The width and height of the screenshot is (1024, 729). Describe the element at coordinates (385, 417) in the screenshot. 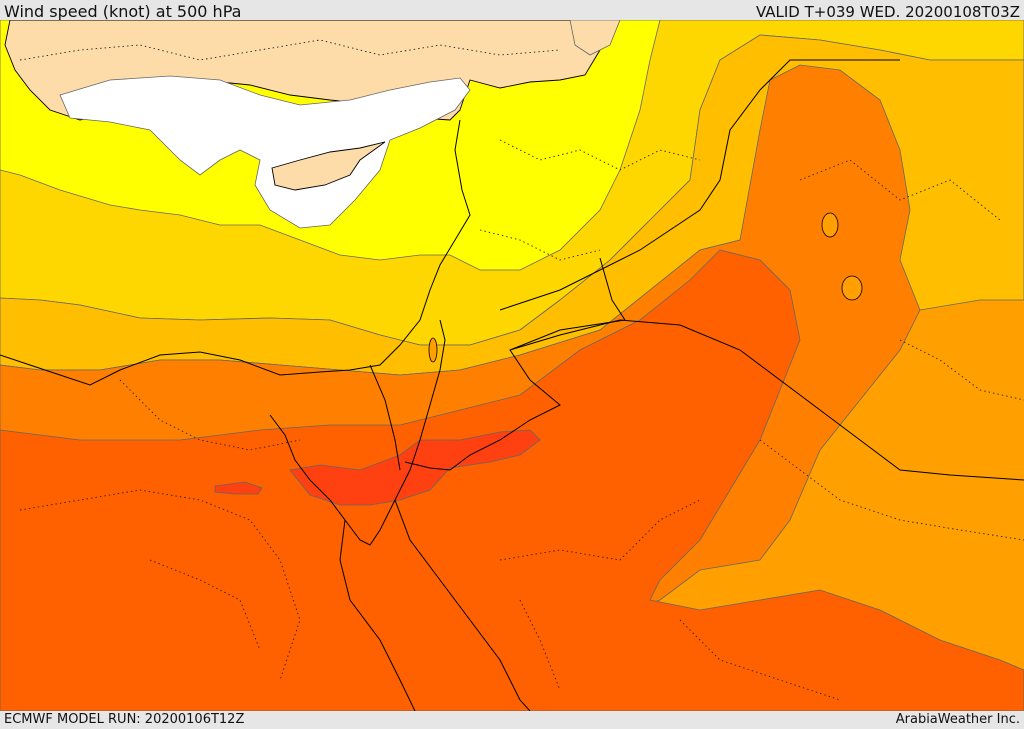

I see `border-egypt` at that location.